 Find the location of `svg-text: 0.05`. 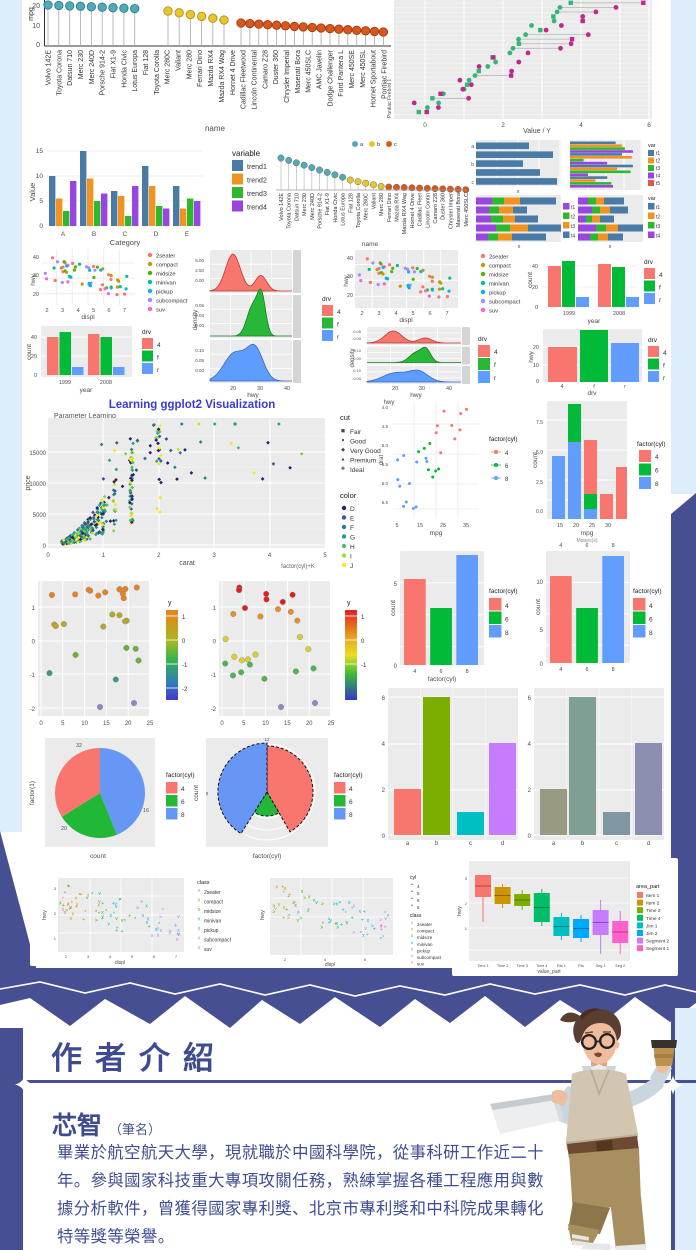

svg-text: 0.05 is located at coordinates (199, 360).